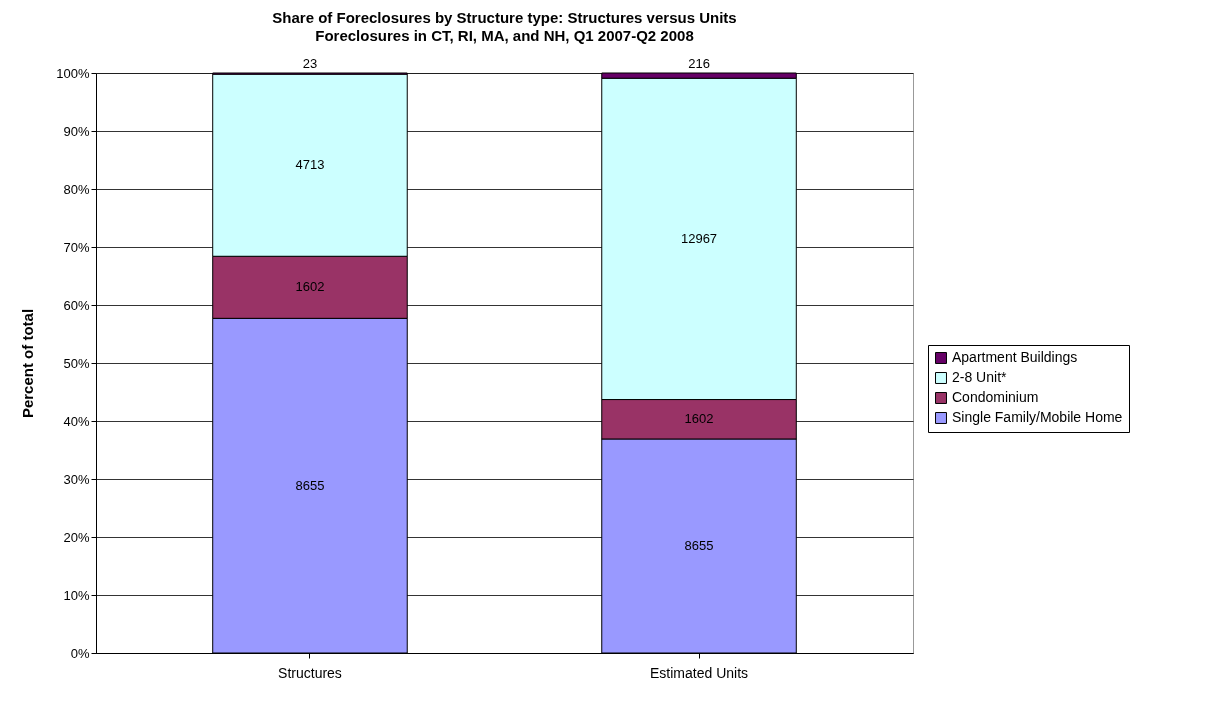 This screenshot has width=1222, height=709. Describe the element at coordinates (980, 377) in the screenshot. I see `legend-label: 2-8 Unit*` at that location.